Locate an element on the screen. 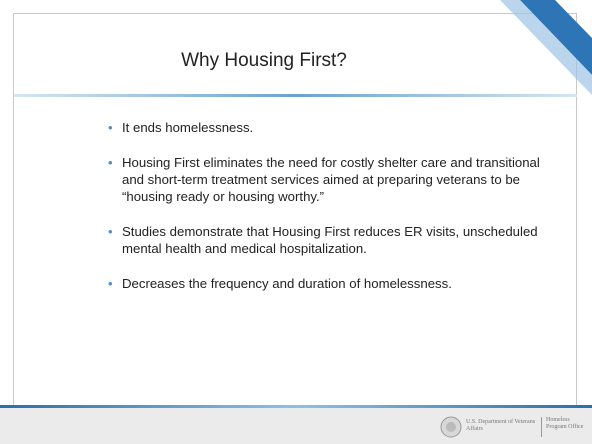 The width and height of the screenshot is (592, 444). office-name: Homeless Program Office is located at coordinates (565, 423).